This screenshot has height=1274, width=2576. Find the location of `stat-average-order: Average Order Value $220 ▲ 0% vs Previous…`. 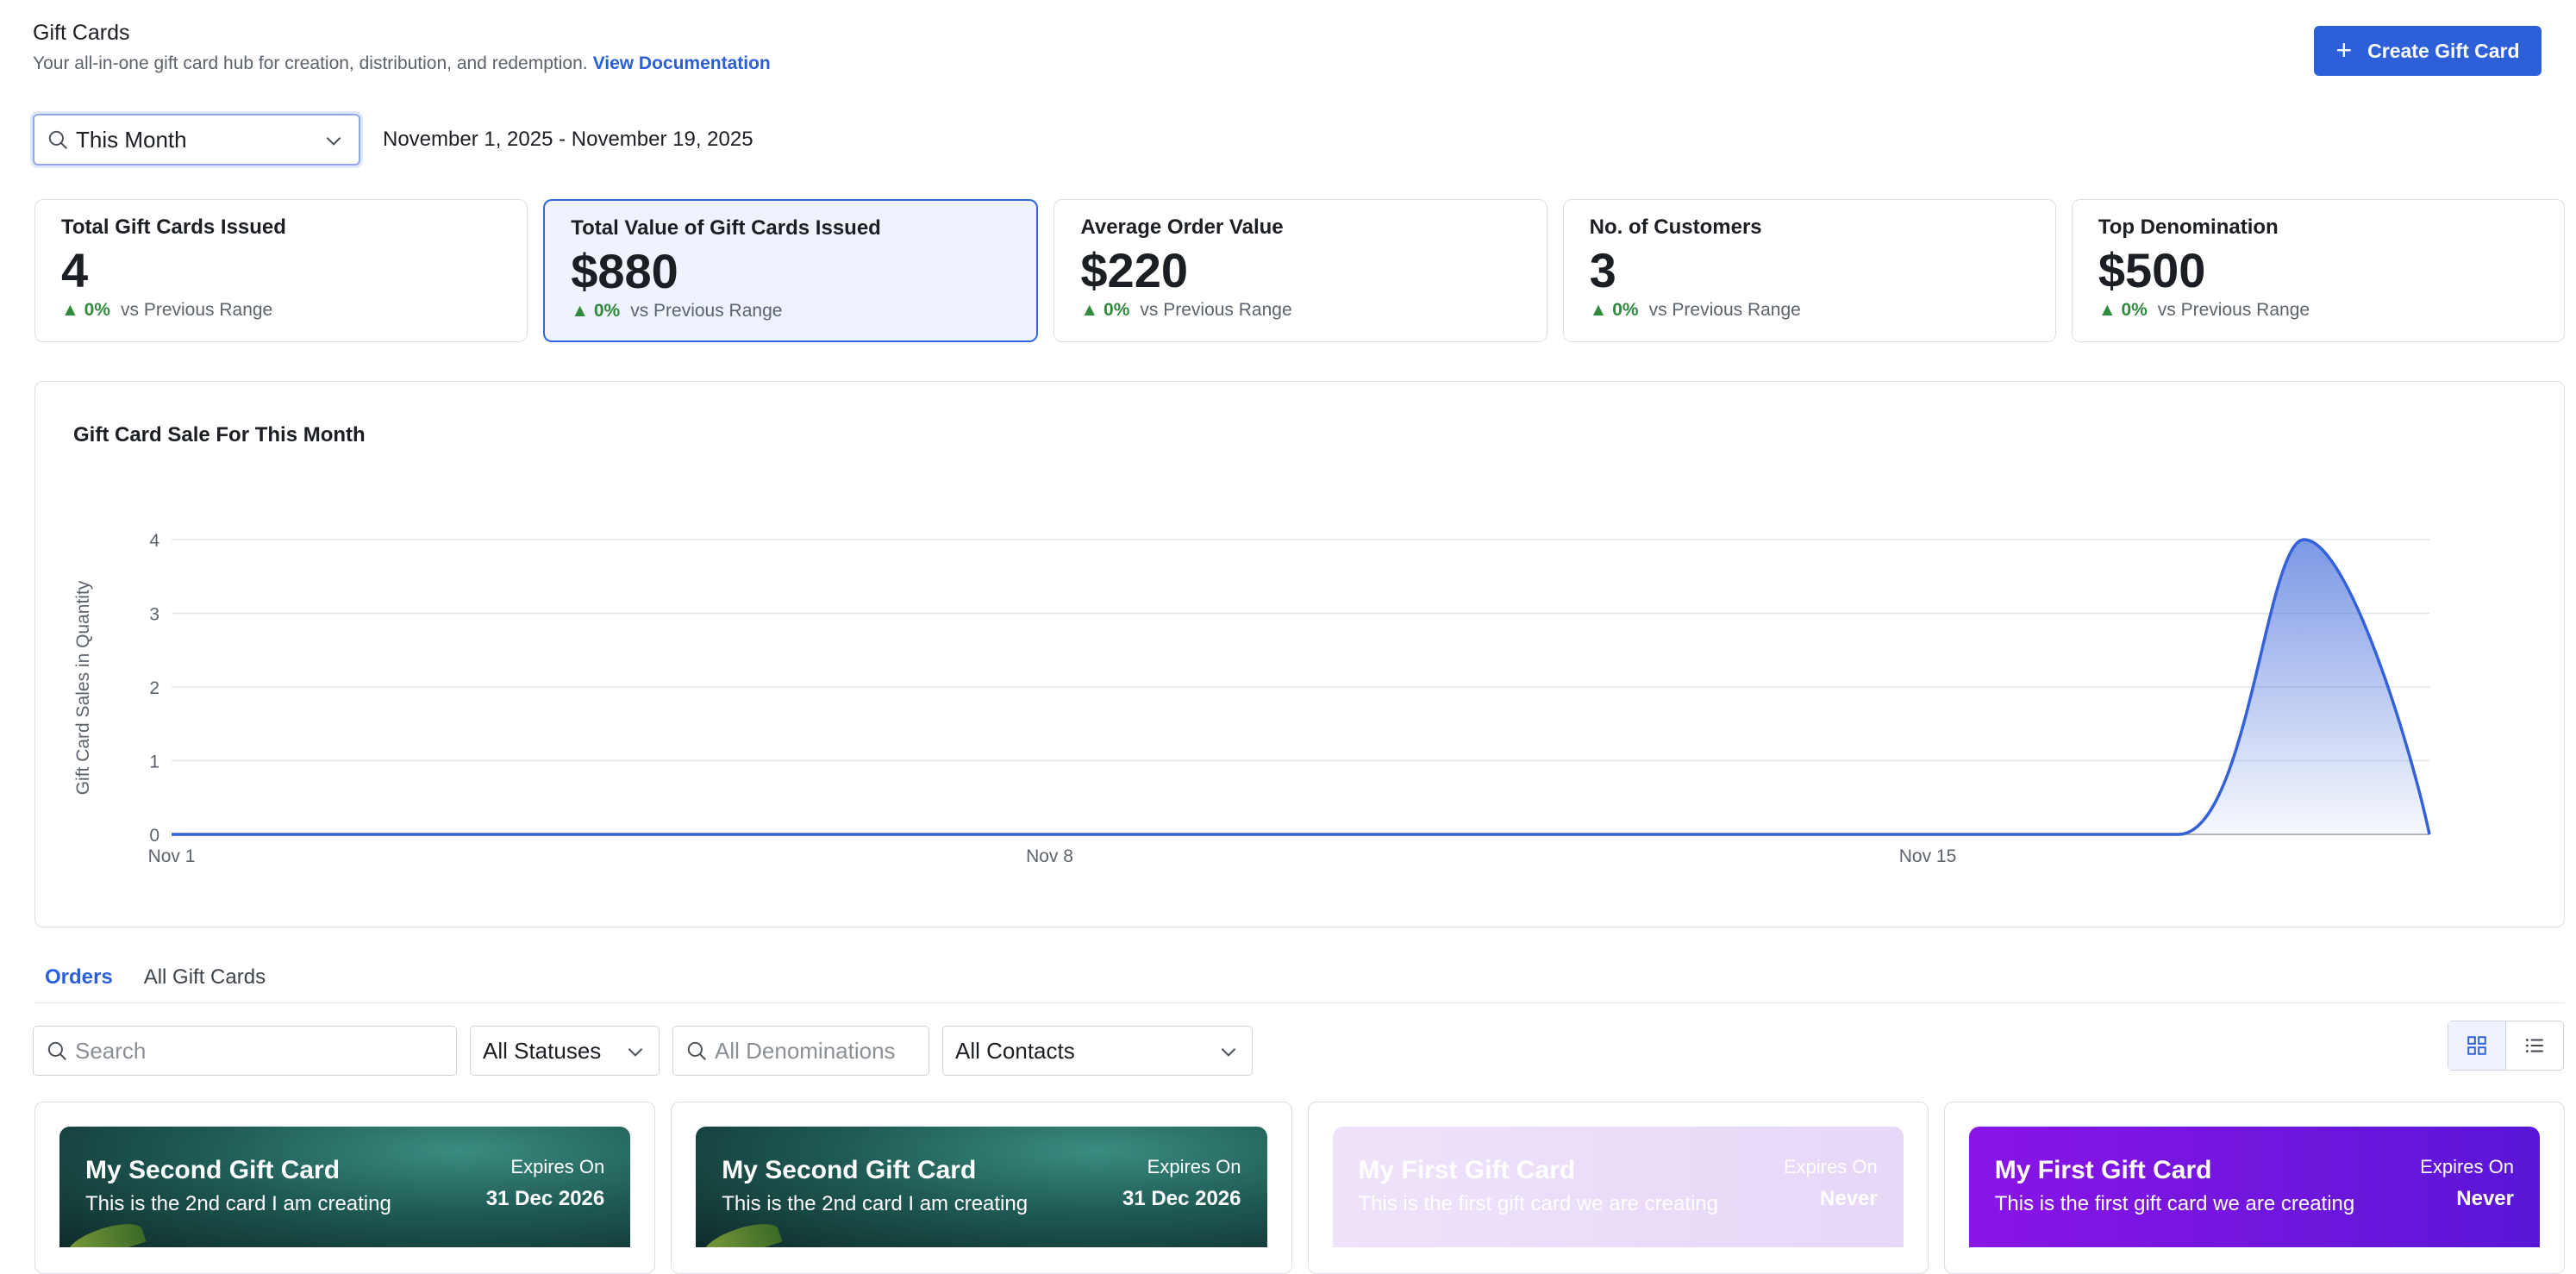

stat-average-order: Average Order Value $220 ▲ 0% vs Previous… is located at coordinates (1300, 270).